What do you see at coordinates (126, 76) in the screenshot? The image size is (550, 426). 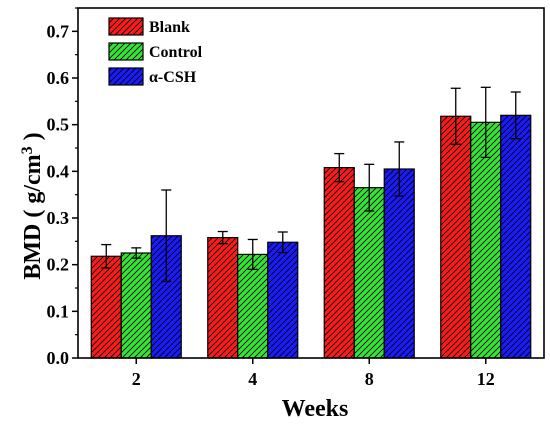 I see `legend-swatch-α-CSH` at bounding box center [126, 76].